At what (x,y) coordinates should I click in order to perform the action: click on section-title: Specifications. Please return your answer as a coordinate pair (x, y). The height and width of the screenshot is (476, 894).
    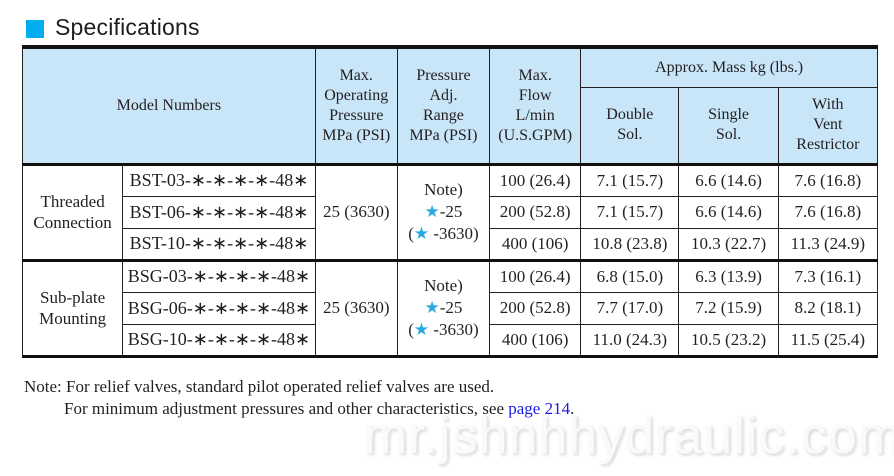
    Looking at the image, I should click on (113, 27).